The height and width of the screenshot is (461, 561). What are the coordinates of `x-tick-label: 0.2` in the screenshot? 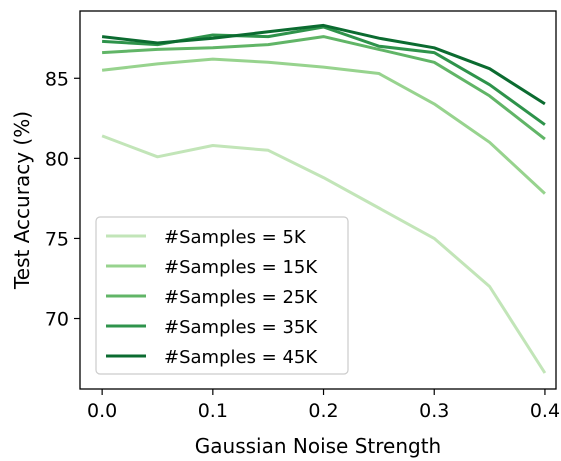 It's located at (323, 411).